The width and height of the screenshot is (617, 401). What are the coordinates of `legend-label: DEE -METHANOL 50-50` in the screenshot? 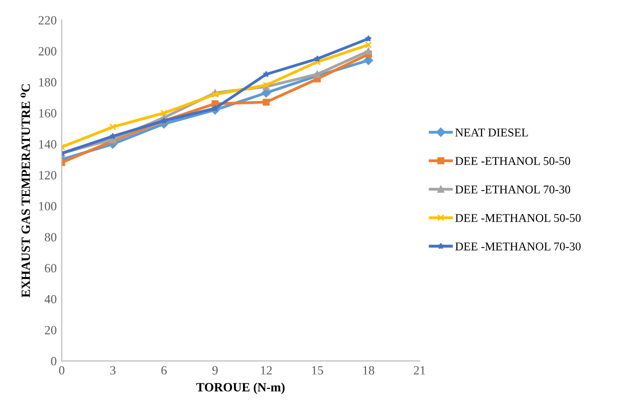 It's located at (518, 218).